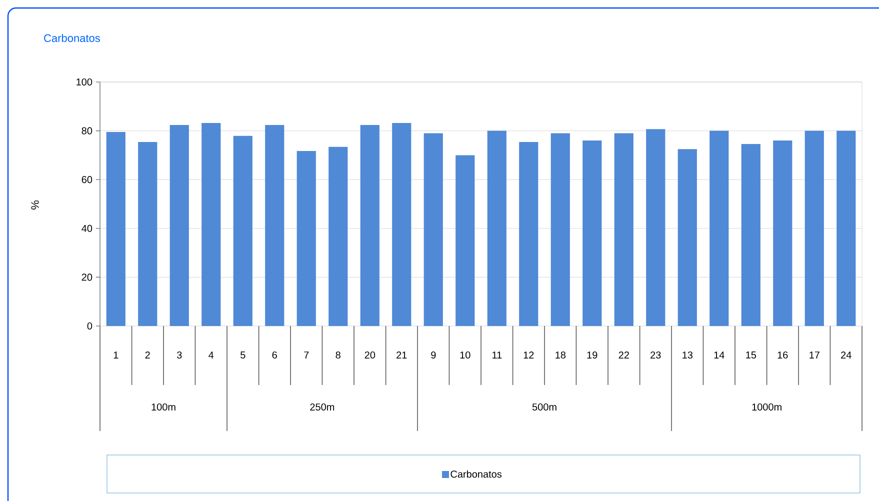 The width and height of the screenshot is (879, 501). What do you see at coordinates (751, 355) in the screenshot?
I see `x-tick-label: 15` at bounding box center [751, 355].